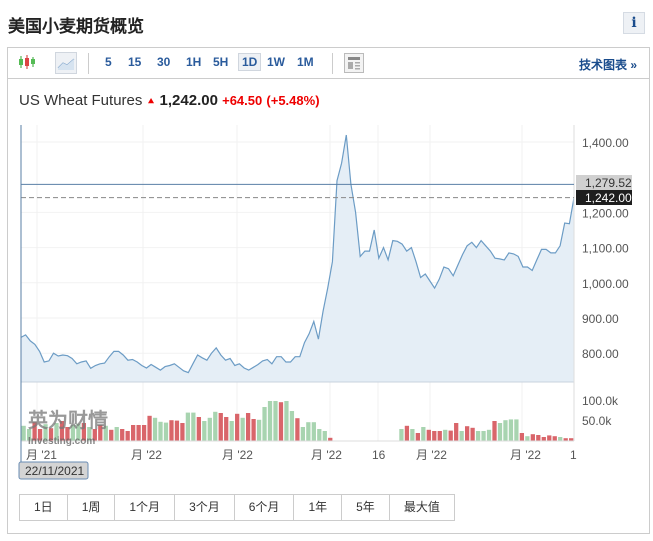 This screenshot has width=653, height=541. Describe the element at coordinates (605, 213) in the screenshot. I see `price-tick-label: 1,200.00` at that location.